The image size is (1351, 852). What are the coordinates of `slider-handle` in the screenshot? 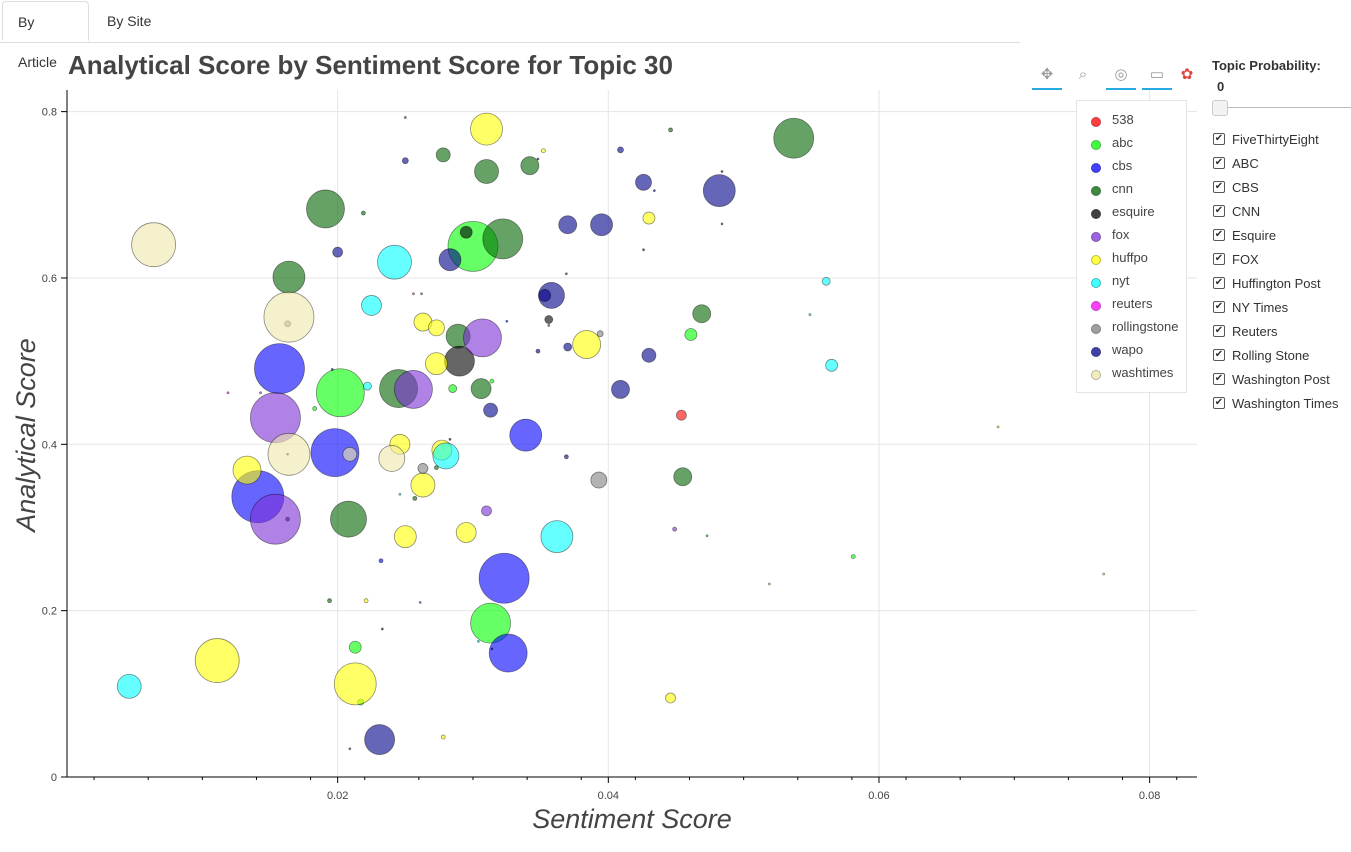 It's located at (1220, 108).